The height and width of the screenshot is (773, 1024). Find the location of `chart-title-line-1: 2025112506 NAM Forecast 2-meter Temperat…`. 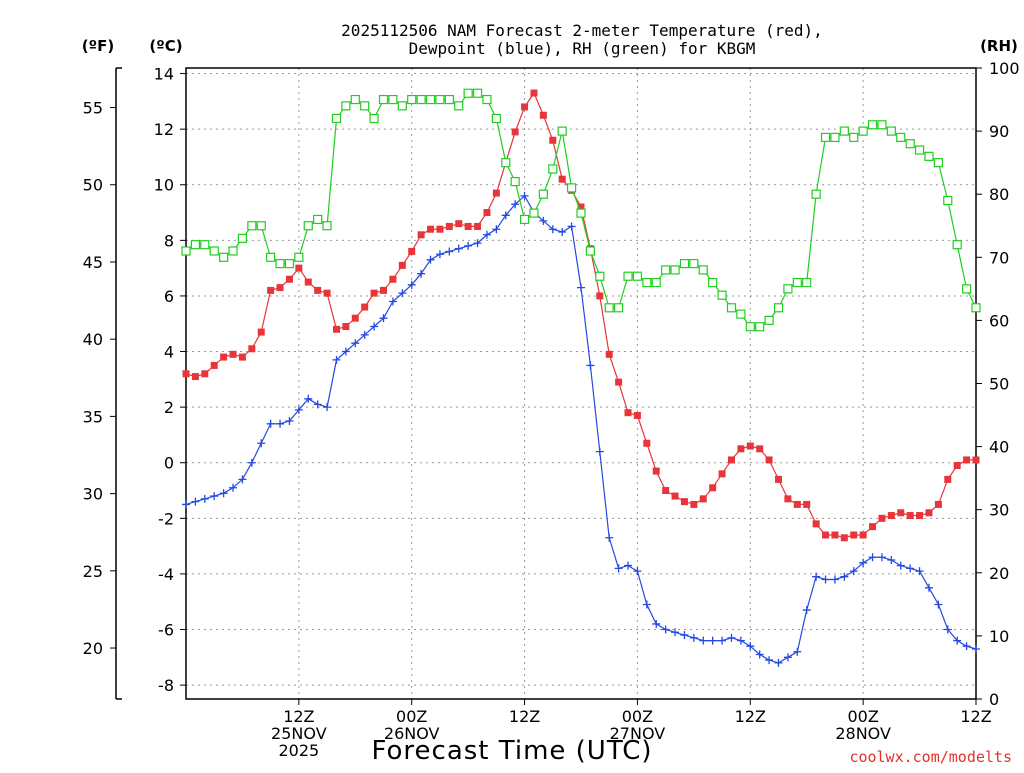

chart-title-line-1: 2025112506 NAM Forecast 2-meter Temperat… is located at coordinates (582, 30).